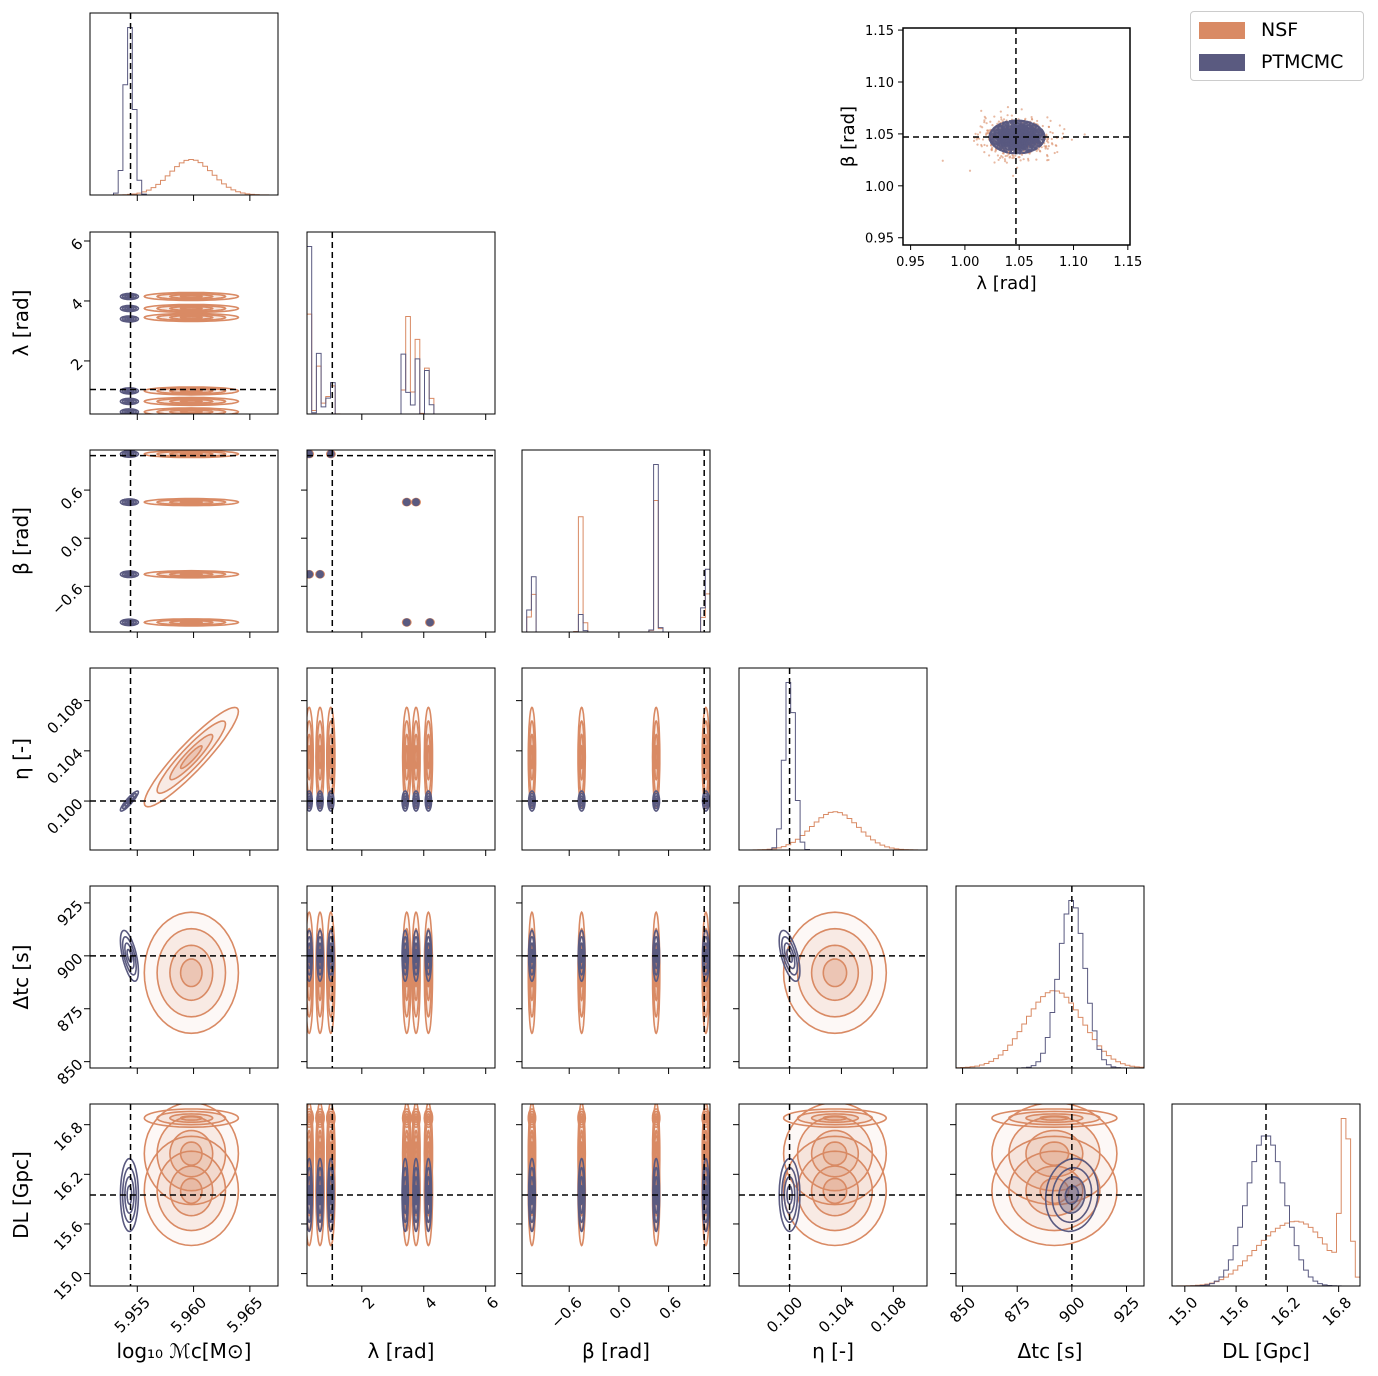 Image resolution: width=1378 pixels, height=1376 pixels. I want to click on x-axis-label-4: Δtc [s], so click(1050, 1351).